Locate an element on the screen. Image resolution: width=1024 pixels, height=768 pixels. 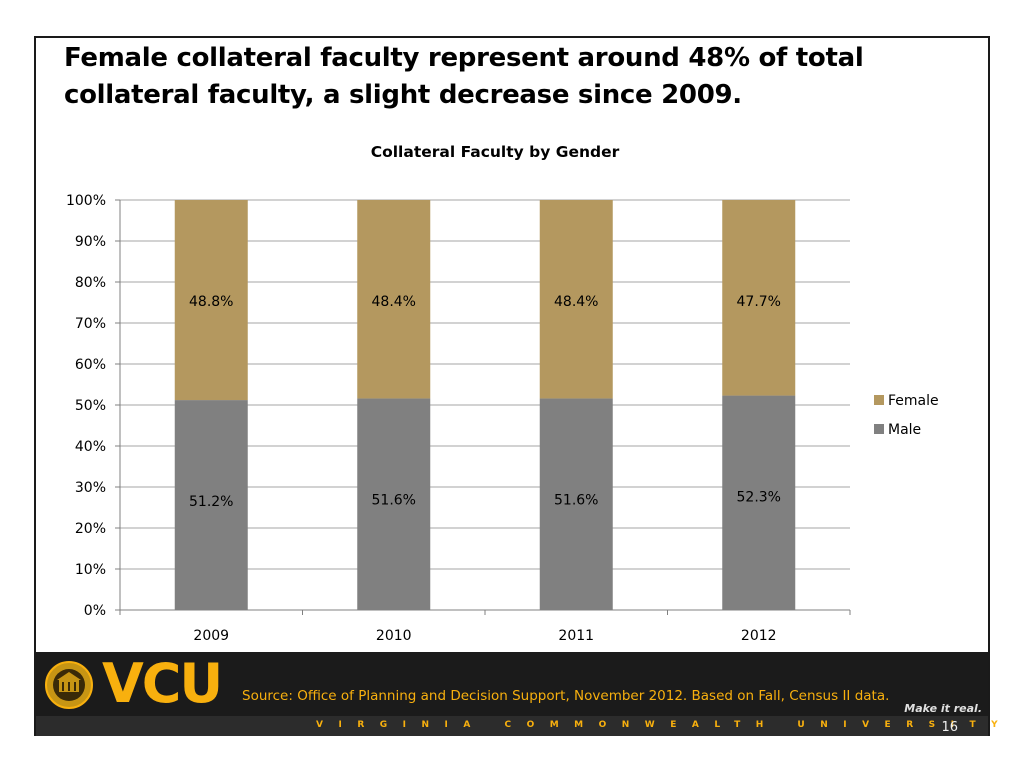
y-tick-label: 0% is located at coordinates (95, 611).